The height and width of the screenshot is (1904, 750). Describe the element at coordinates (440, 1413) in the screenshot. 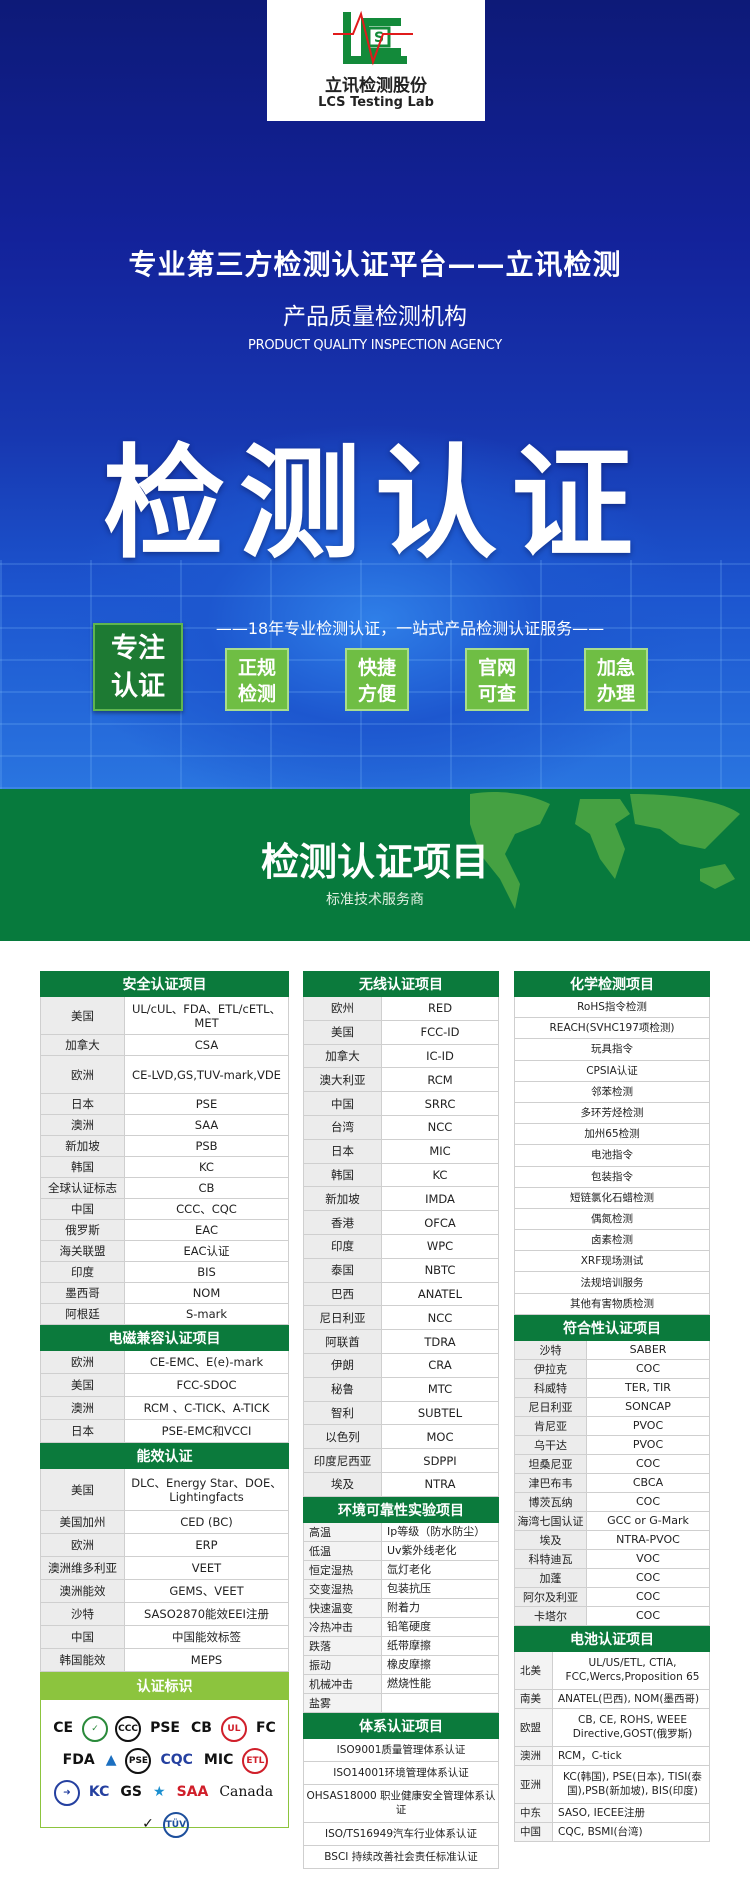

I see `row-value: SUBTEL` at that location.